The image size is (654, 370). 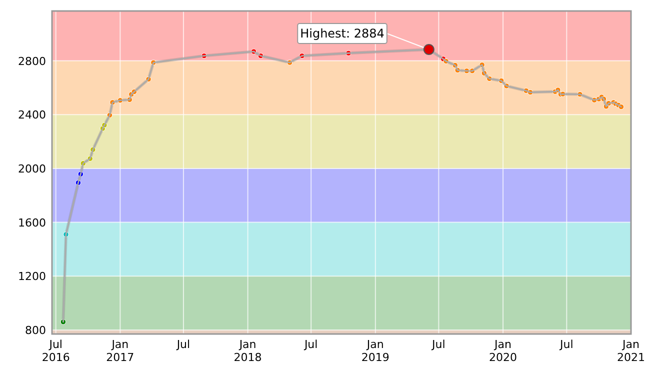 I want to click on x-tick-label: Jan 2019, so click(x=375, y=351).